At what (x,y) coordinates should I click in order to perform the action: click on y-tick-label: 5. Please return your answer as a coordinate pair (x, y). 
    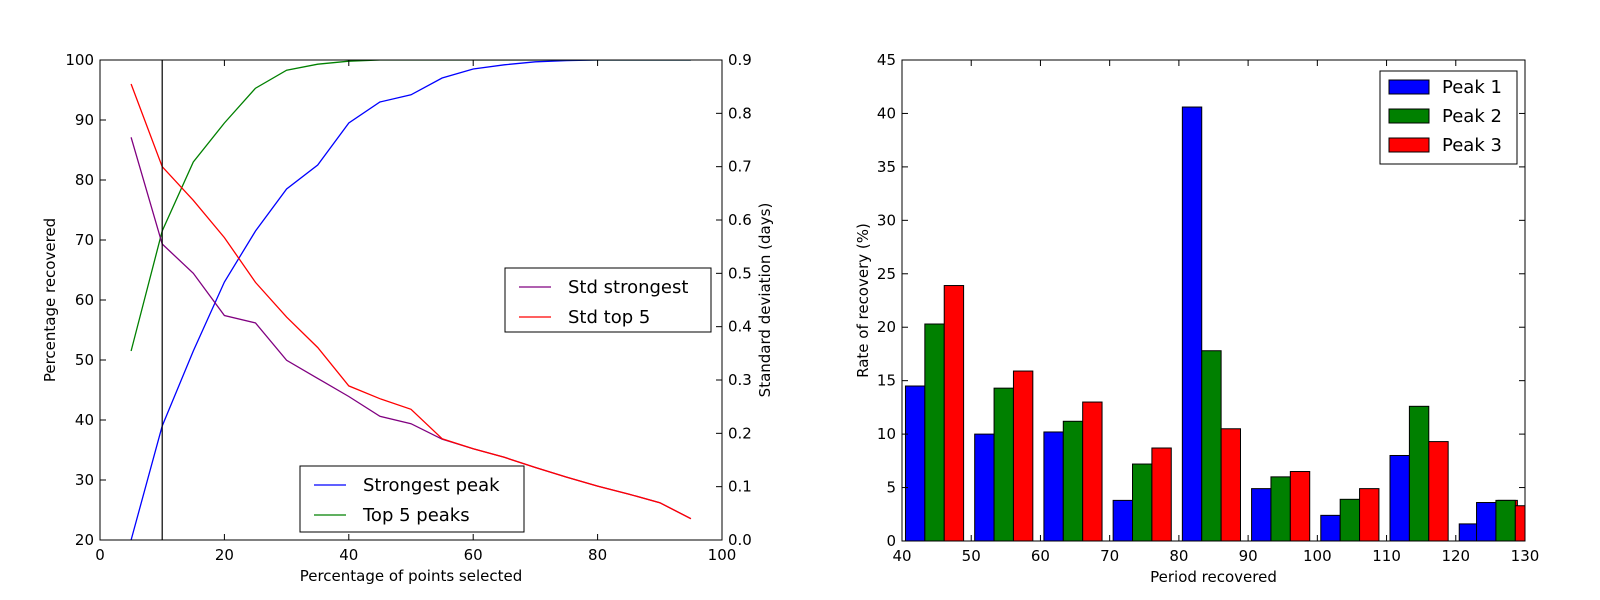
    Looking at the image, I should click on (891, 488).